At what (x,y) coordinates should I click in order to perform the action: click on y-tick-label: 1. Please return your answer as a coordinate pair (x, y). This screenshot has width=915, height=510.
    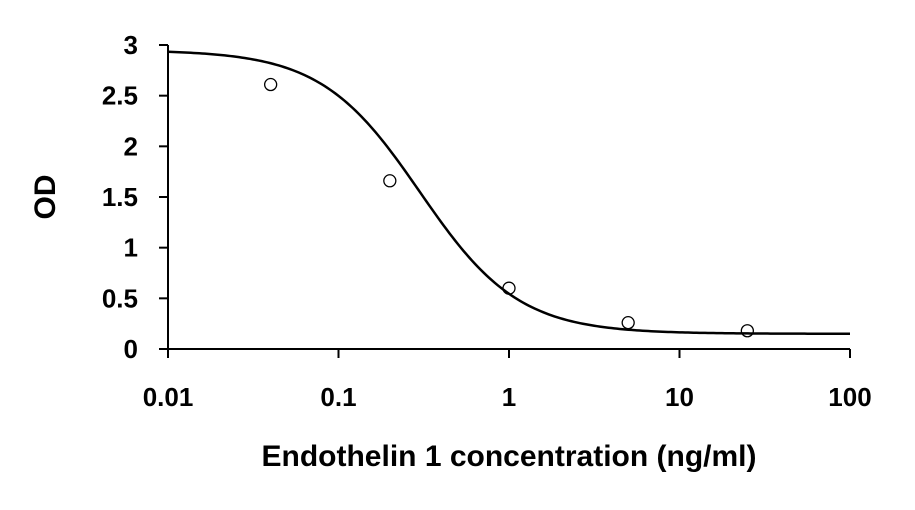
    Looking at the image, I should click on (131, 248).